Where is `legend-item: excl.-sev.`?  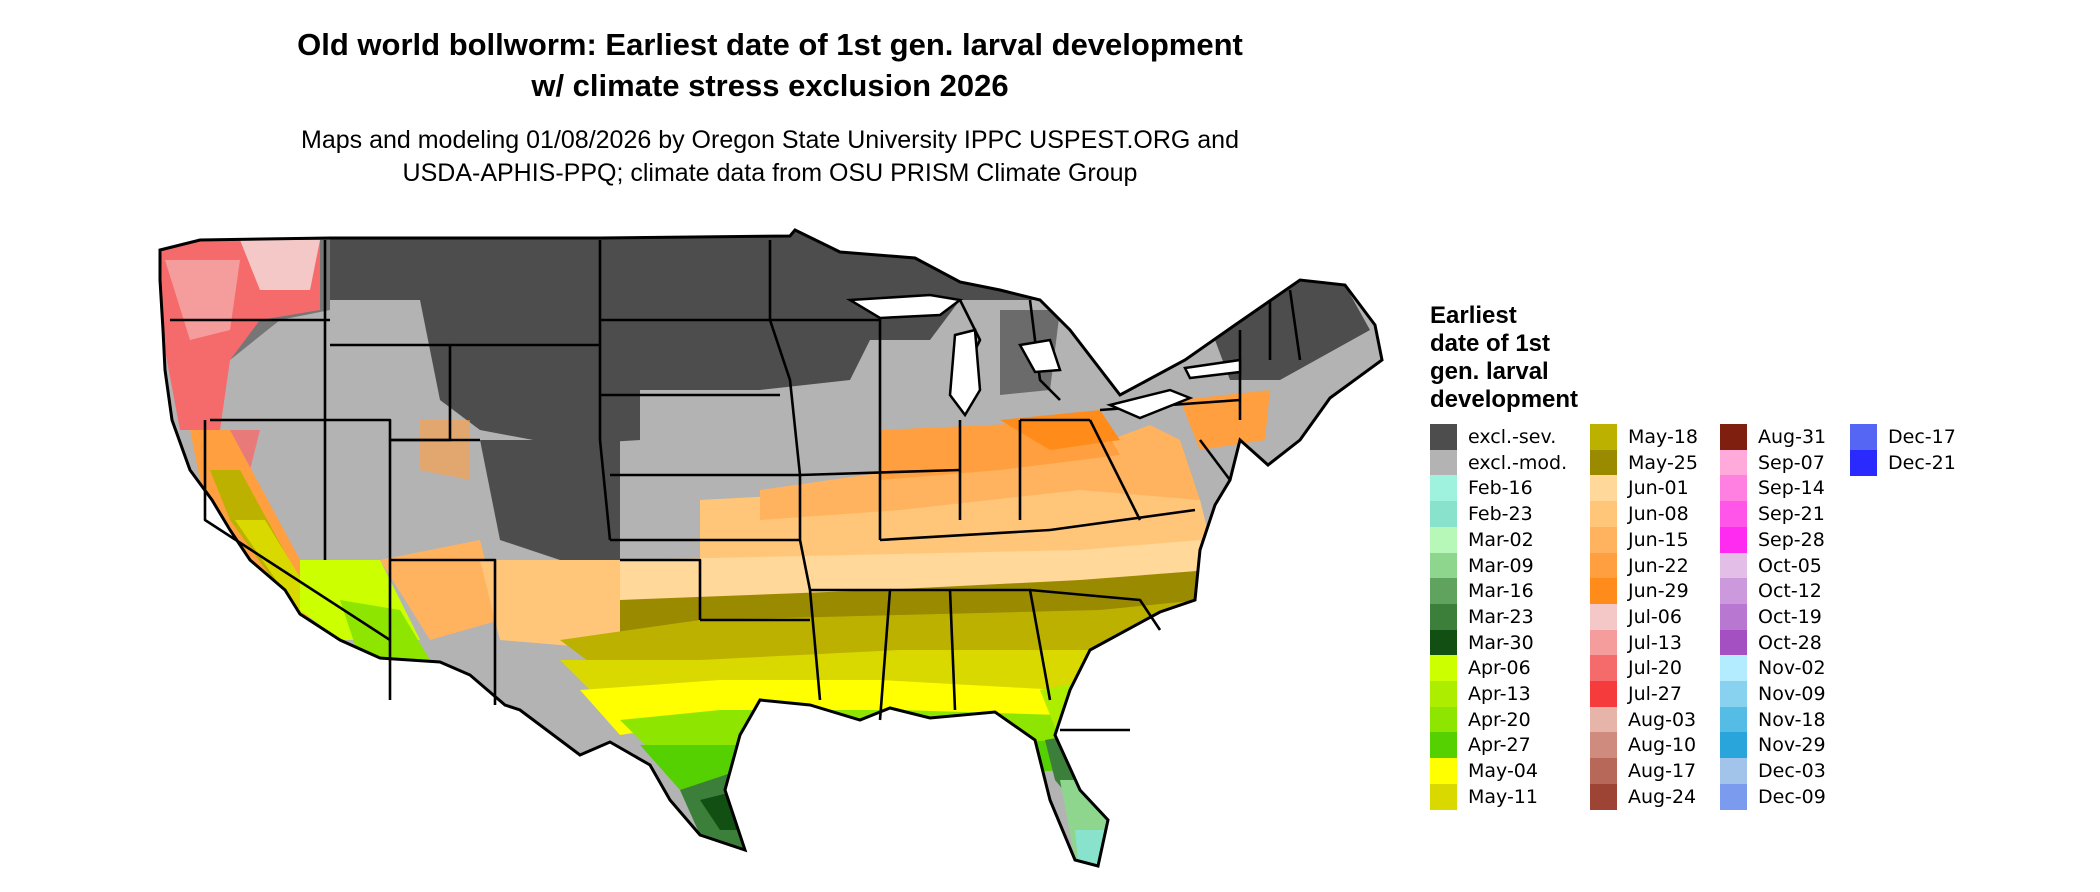 legend-item: excl.-sev. is located at coordinates (1493, 437).